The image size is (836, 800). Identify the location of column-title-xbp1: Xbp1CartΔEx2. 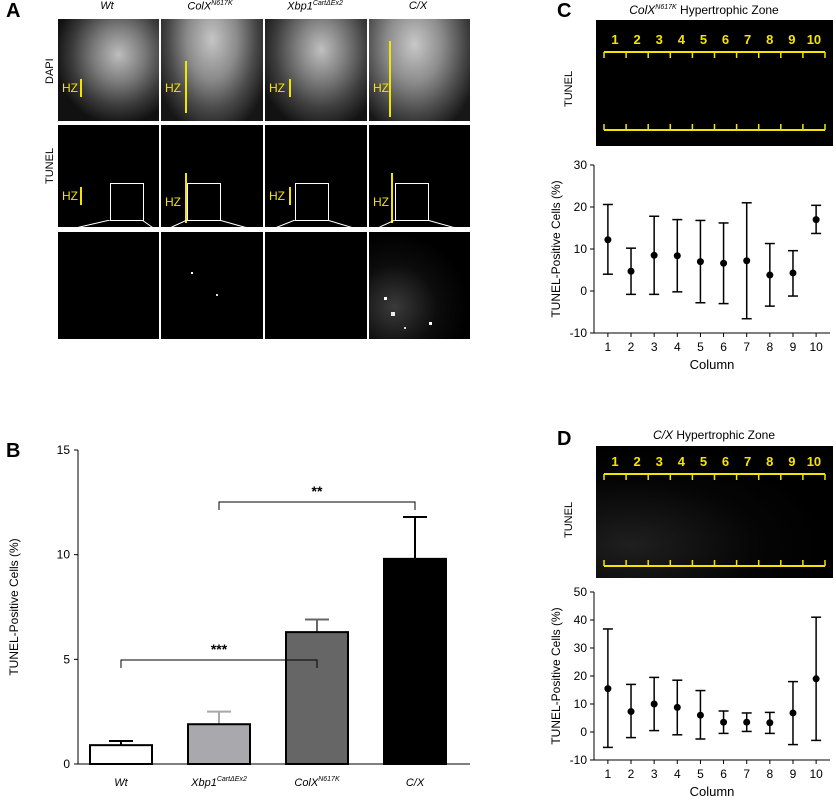
(315, 6).